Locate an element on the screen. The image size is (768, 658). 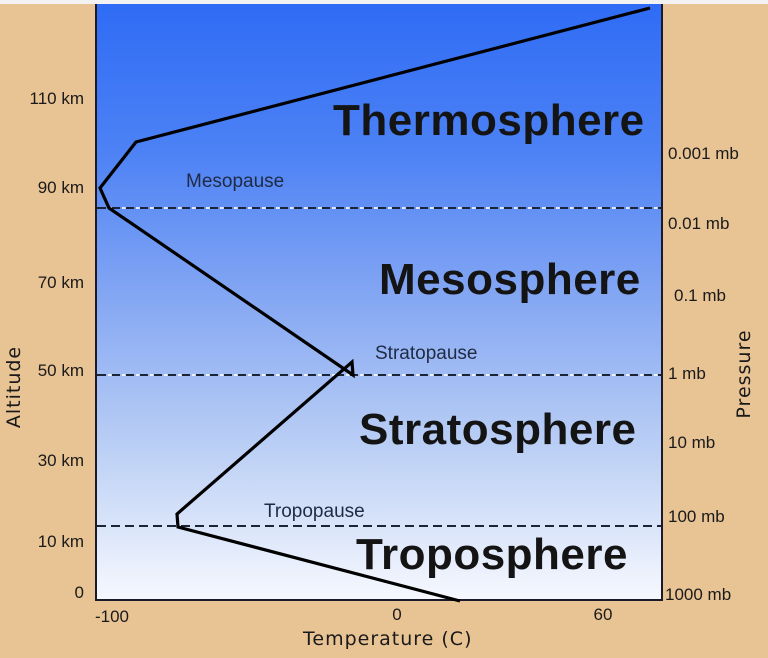
y-tick-50km: 50 km is located at coordinates (60, 370).